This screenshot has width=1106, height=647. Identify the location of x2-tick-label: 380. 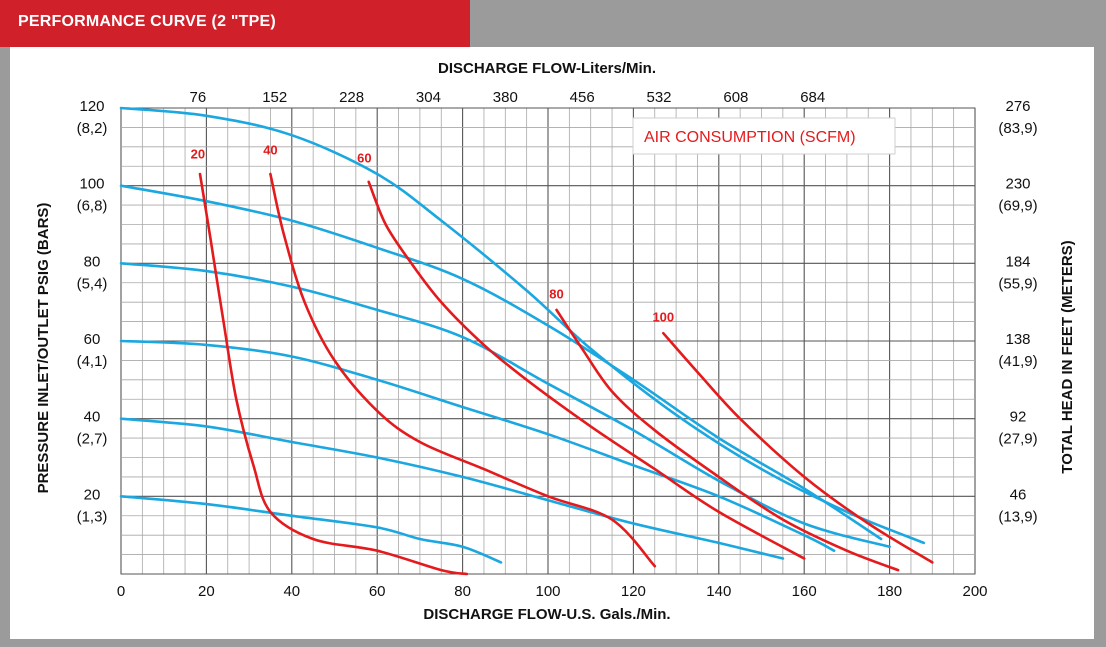
(505, 97).